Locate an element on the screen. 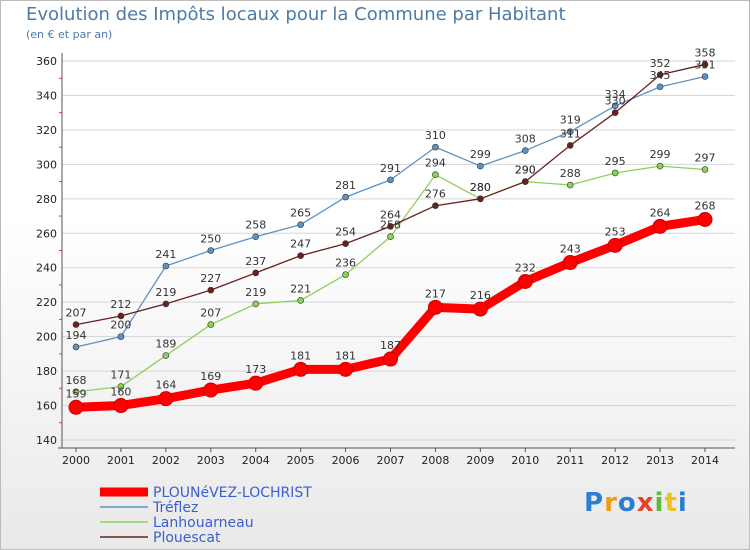 The width and height of the screenshot is (750, 550). y-tick-label: 140 is located at coordinates (46, 440).